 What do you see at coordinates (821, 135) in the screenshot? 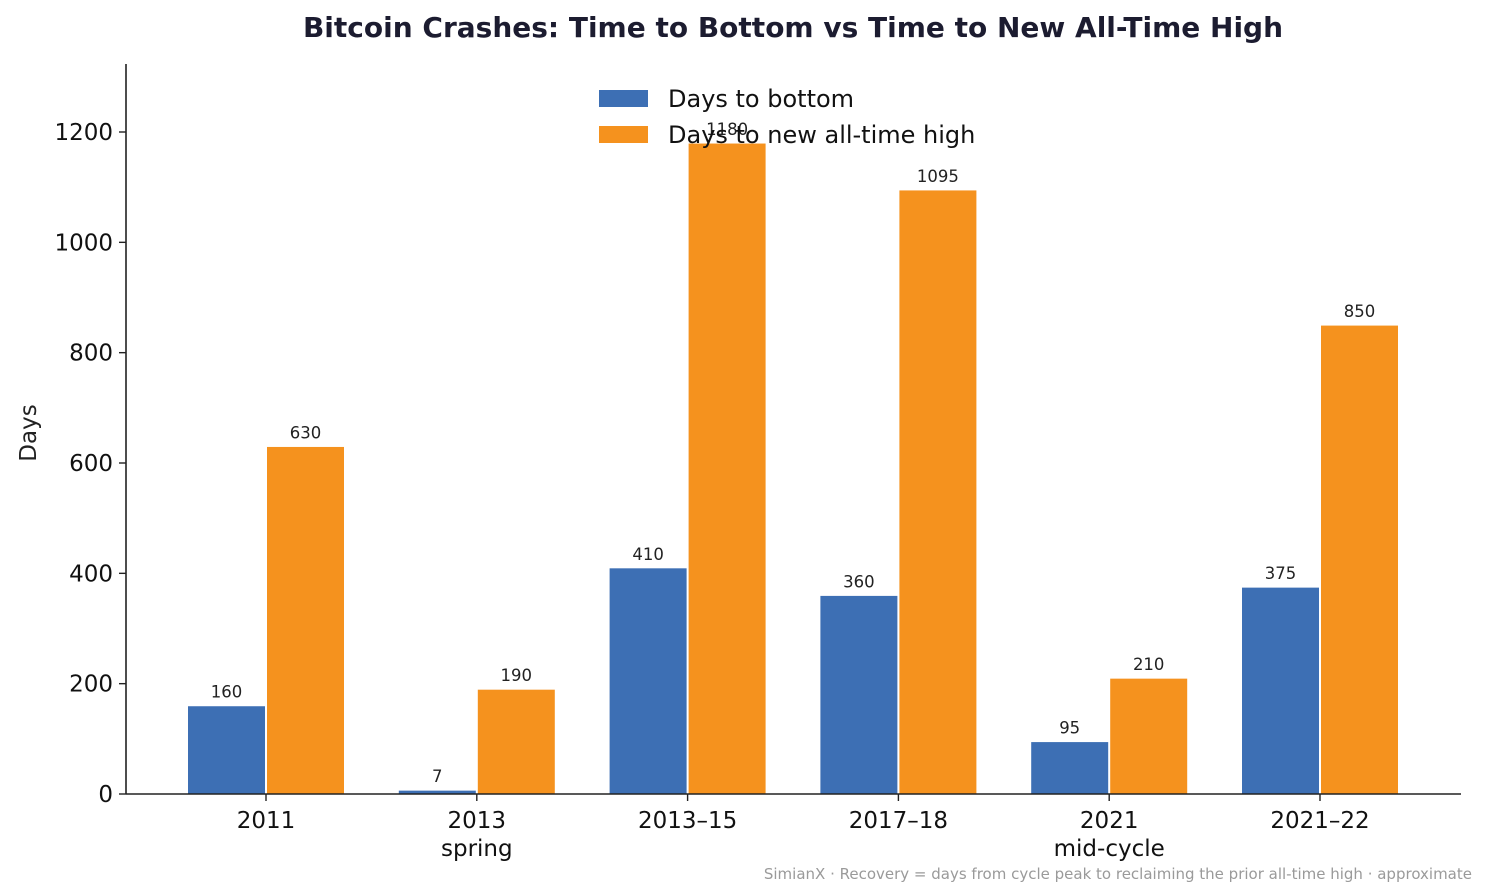
I see `legend-label: Days to new all-time high` at bounding box center [821, 135].